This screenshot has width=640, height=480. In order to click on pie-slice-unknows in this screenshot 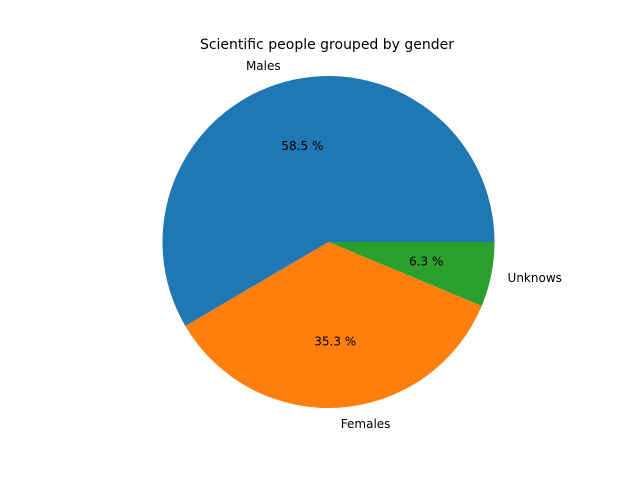, I will do `click(411, 274)`.